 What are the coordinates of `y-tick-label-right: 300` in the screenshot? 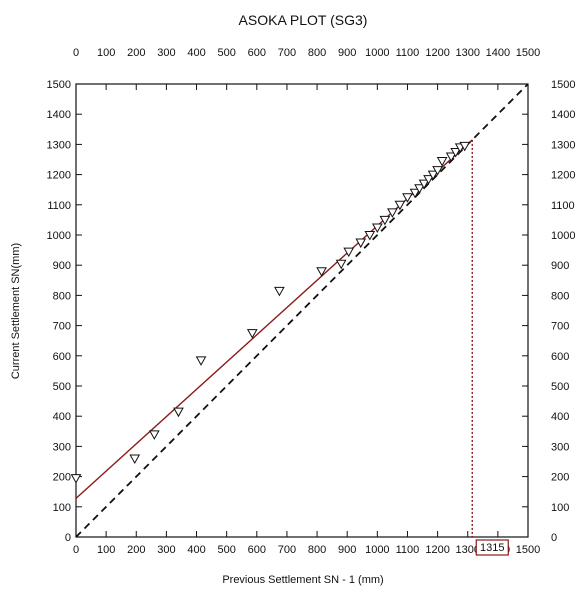 It's located at (560, 447).